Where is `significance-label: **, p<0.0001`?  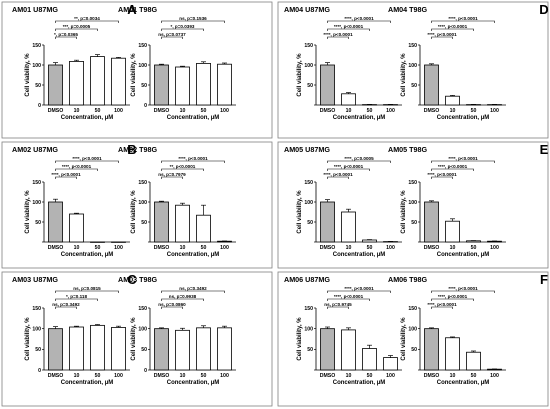 significance-label: **, p<0.0001 is located at coordinates (183, 166).